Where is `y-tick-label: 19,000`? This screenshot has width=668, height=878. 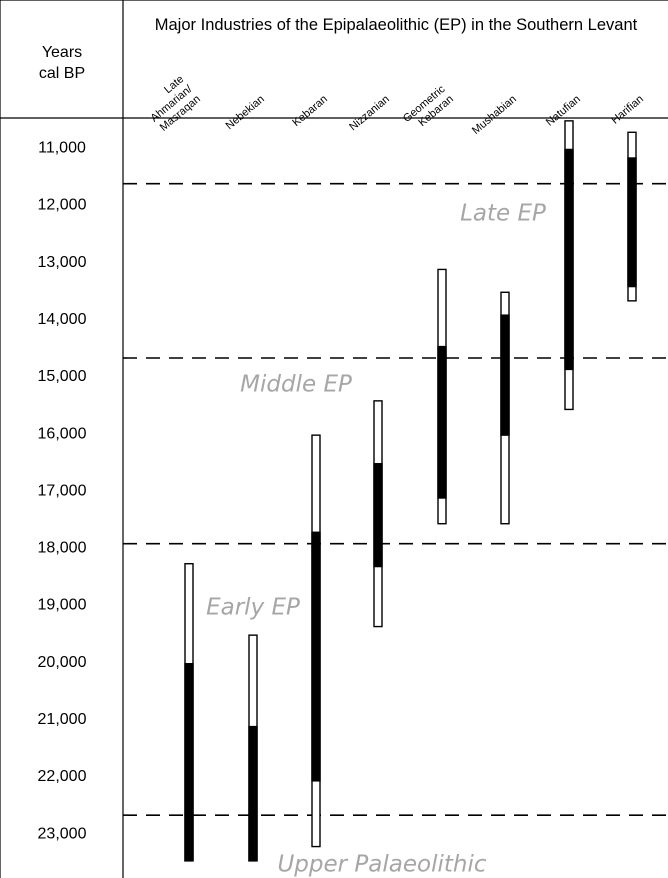
y-tick-label: 19,000 is located at coordinates (62, 605).